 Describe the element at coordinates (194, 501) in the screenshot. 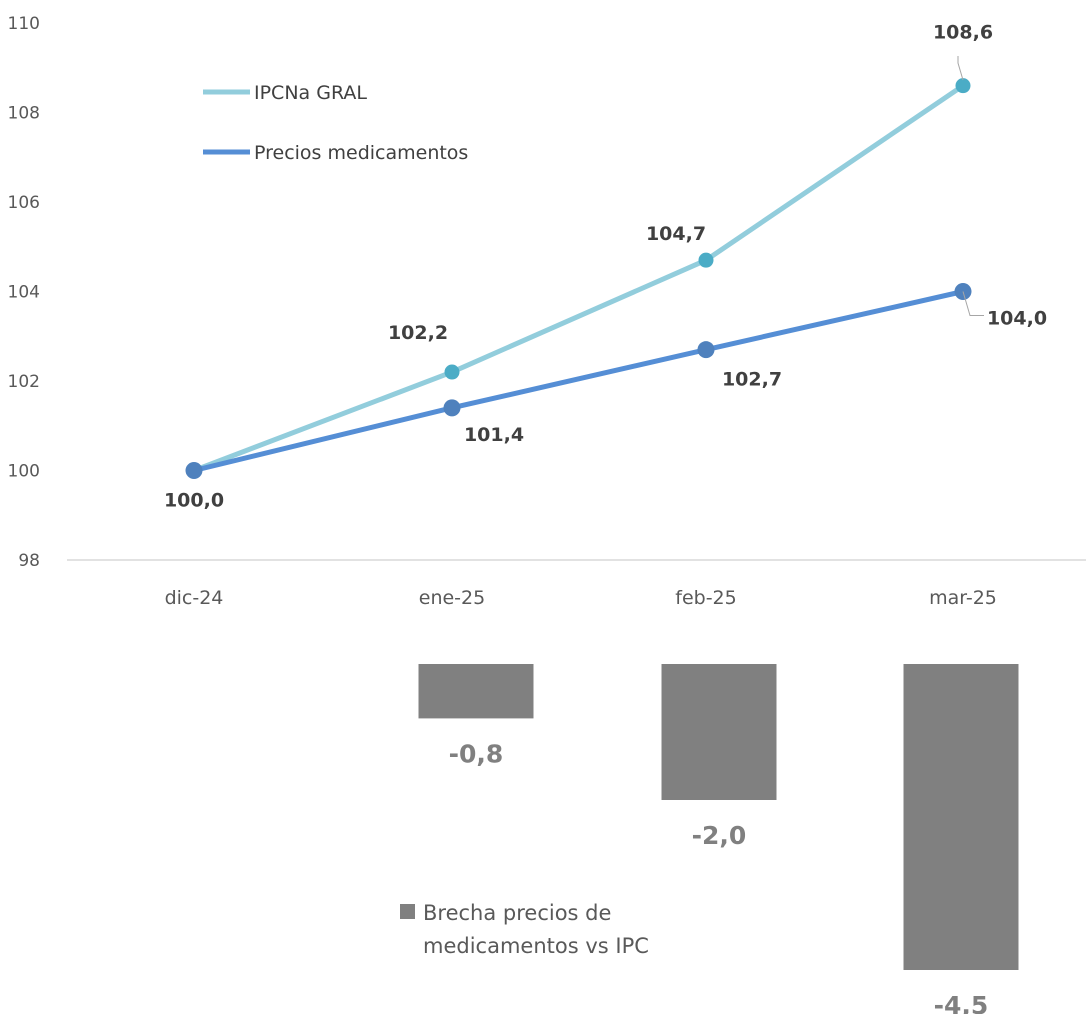

I see `data-label: 100,0` at that location.